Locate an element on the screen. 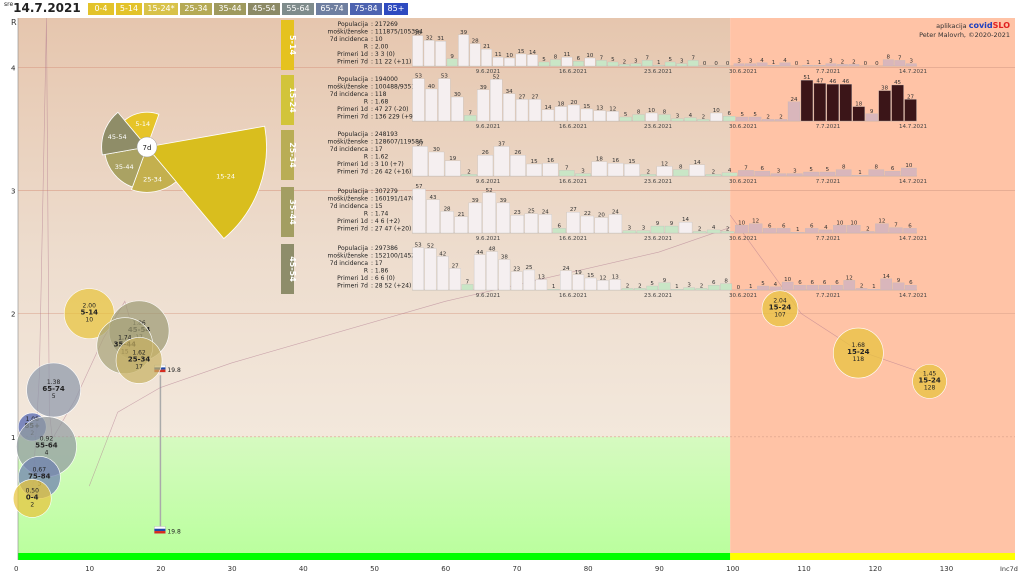  panel-date: 7.7.2021 is located at coordinates (828, 182).